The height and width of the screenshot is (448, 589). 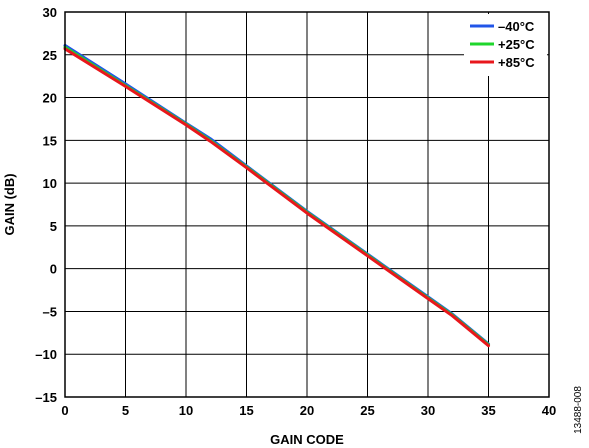 I want to click on legend: –40°C +25°C +85°C, so click(x=505, y=45).